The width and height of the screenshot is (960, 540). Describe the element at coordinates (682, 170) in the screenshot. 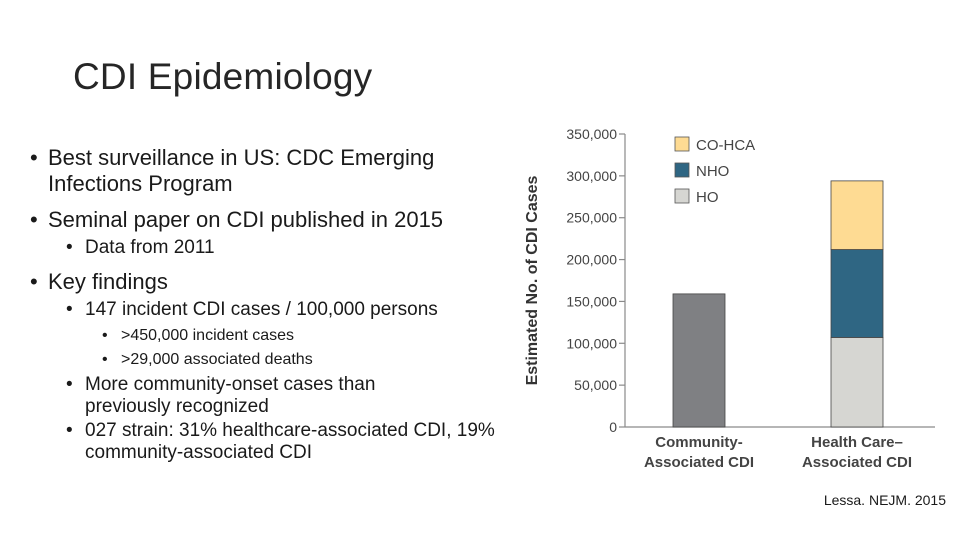

I see `legend-swatch-nho` at that location.